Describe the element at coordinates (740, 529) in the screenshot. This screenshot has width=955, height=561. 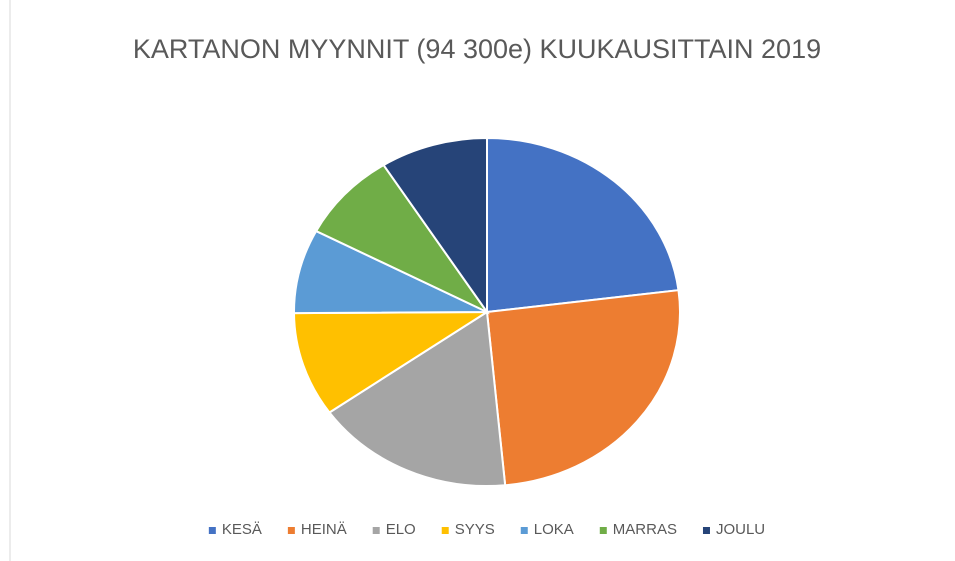
I see `legend-label: JOULU` at that location.